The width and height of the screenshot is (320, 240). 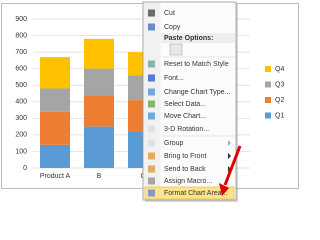 I want to click on red-arrow, so click(x=230, y=170).